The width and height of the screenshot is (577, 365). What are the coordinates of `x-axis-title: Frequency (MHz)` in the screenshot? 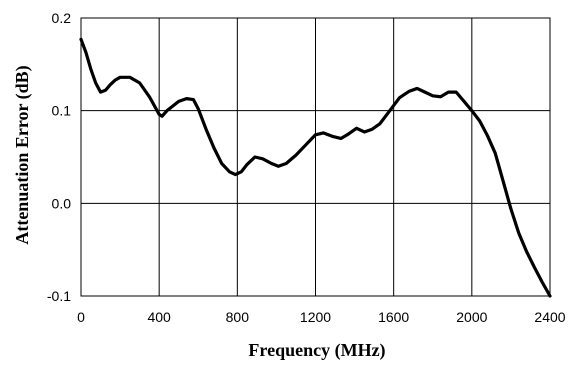 It's located at (316, 350).